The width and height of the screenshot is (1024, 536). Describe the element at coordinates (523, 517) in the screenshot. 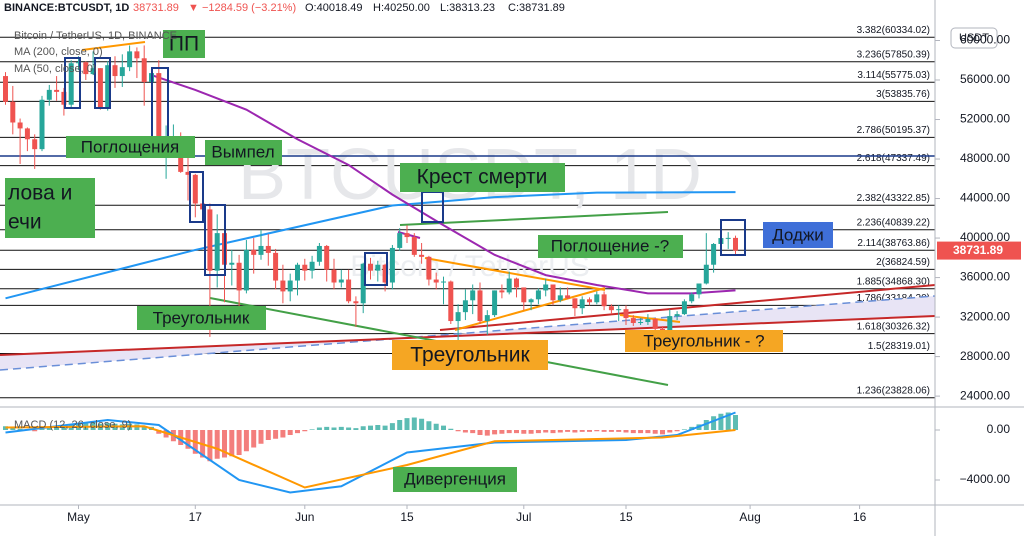

I see `x-tick-label: Jul` at that location.